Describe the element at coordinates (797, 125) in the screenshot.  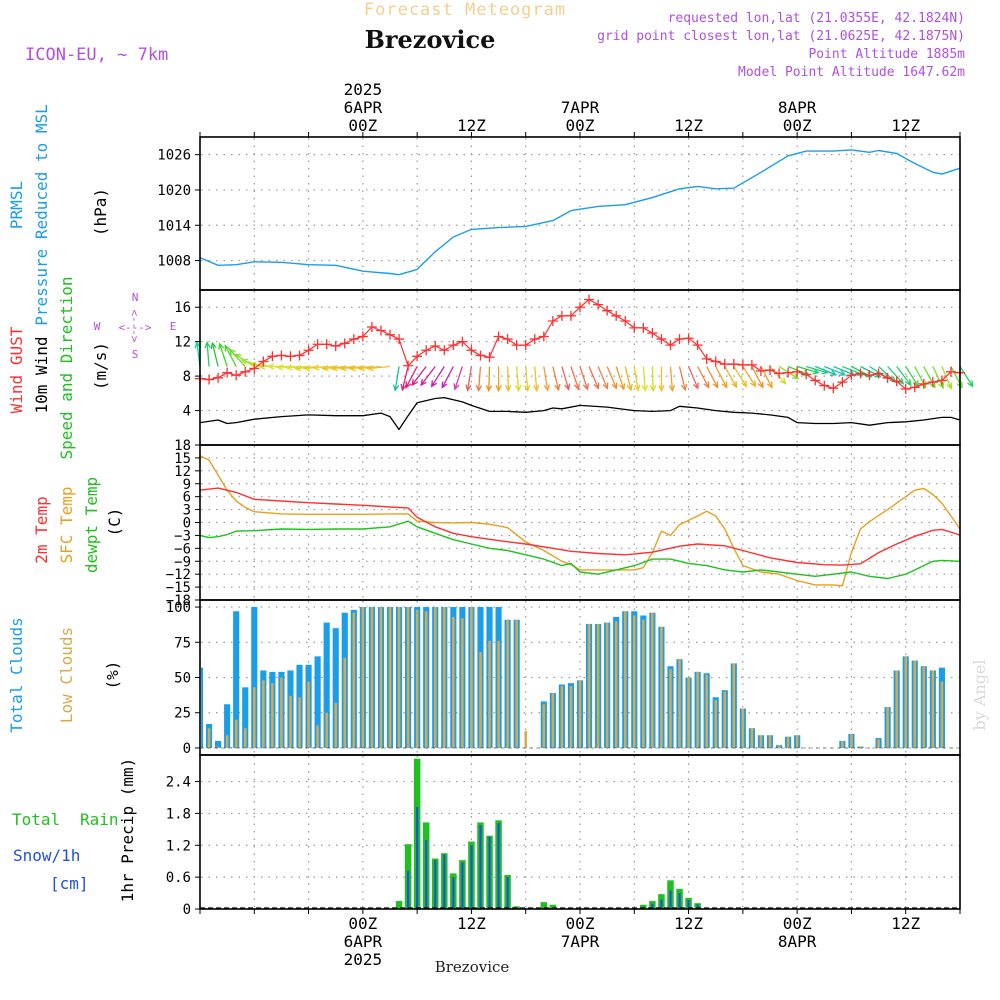
I see `x-label-top: 00Z` at that location.